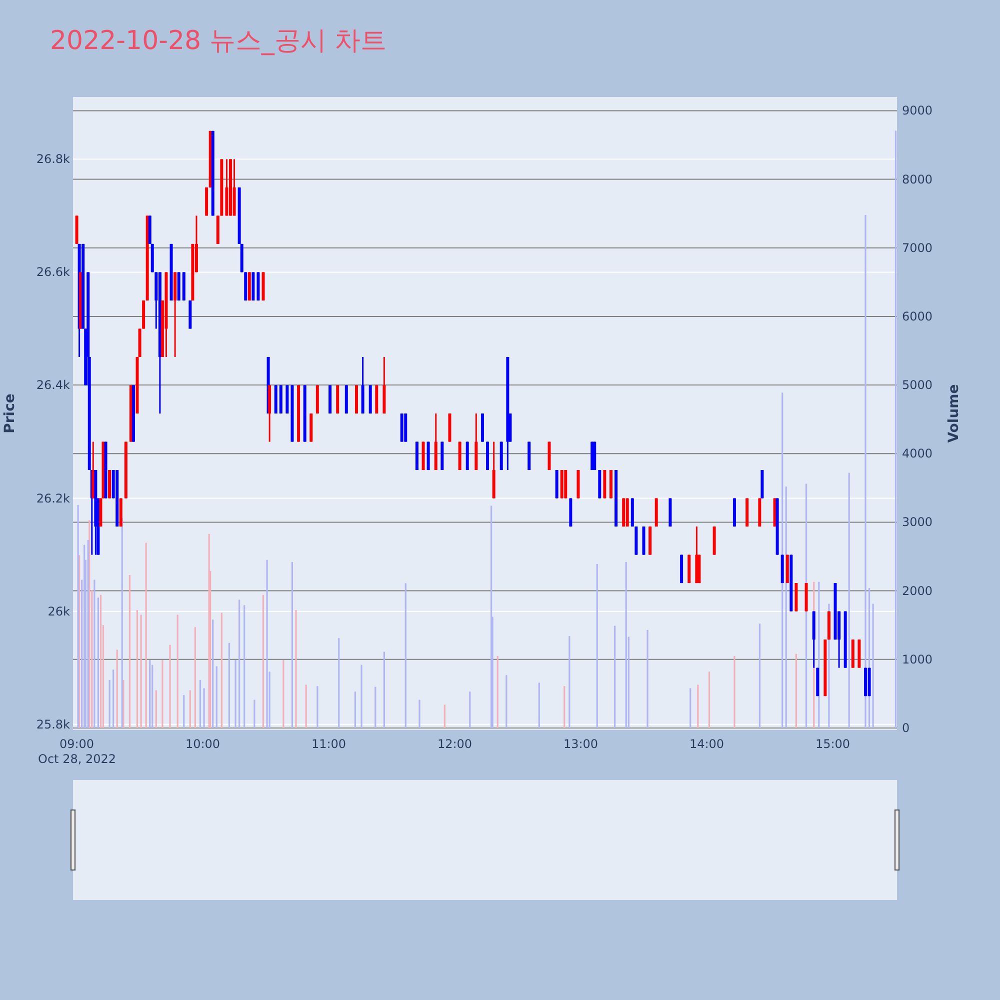  I want to click on y2-tick-label: 5000, so click(917, 385).